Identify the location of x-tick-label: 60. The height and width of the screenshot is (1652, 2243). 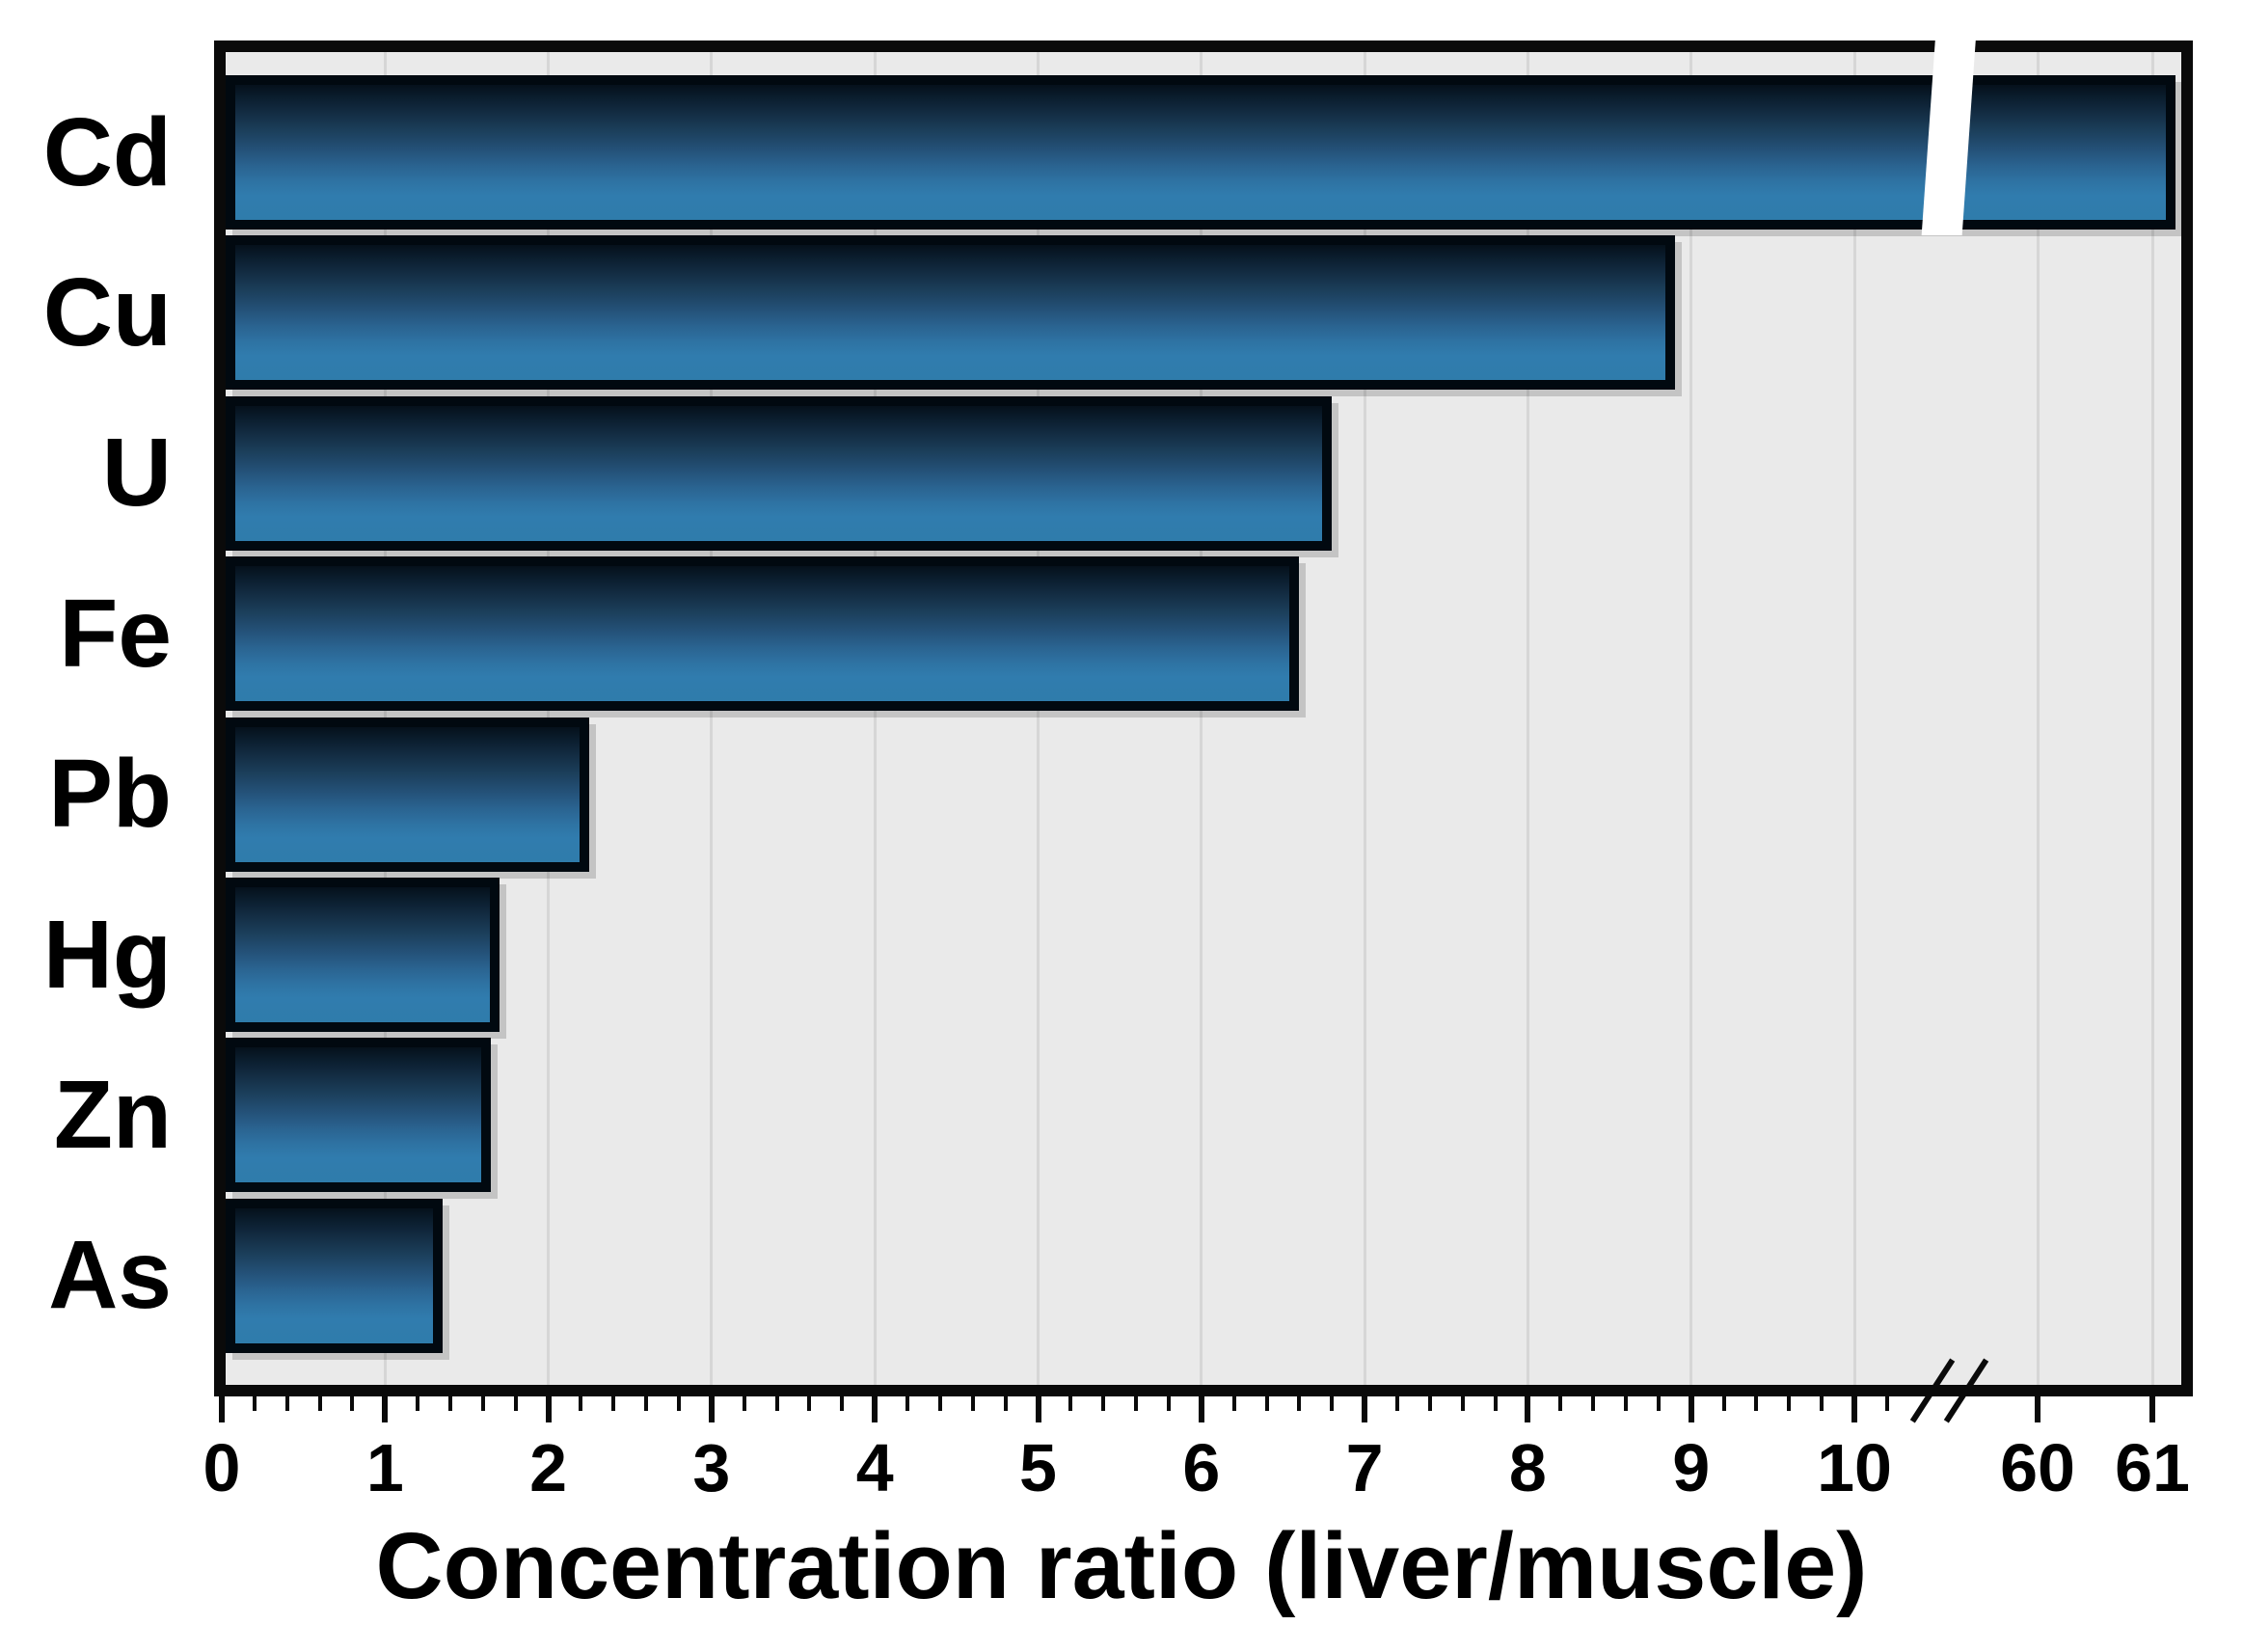
(2038, 1467).